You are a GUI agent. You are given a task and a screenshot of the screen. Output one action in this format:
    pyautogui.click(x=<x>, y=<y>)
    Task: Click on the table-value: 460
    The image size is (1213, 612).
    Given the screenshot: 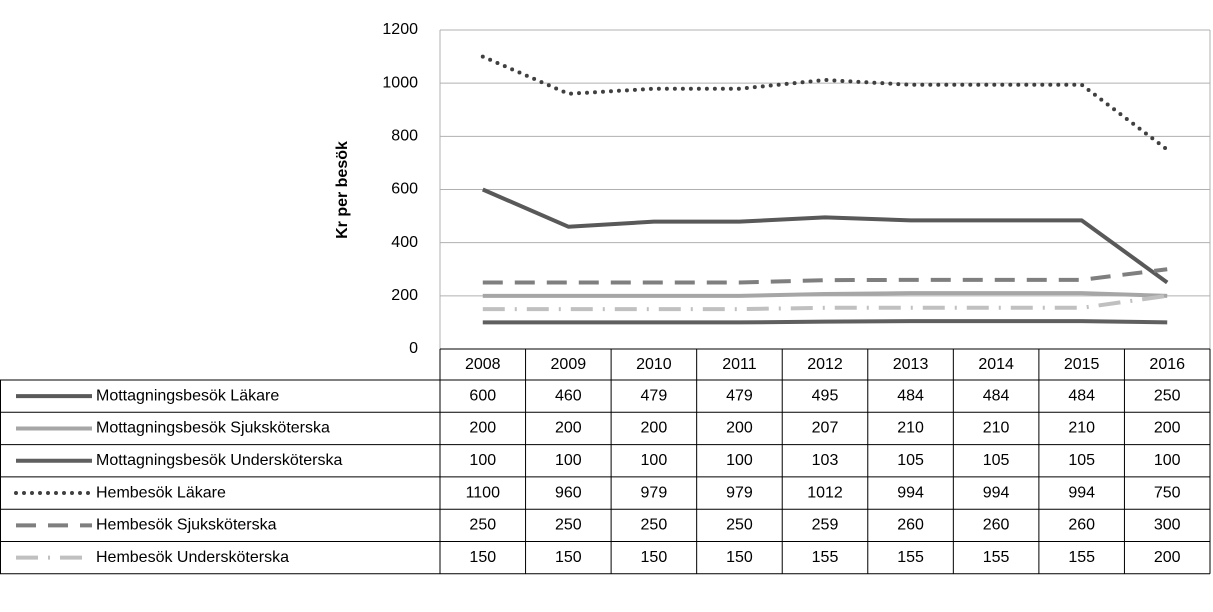 What is the action you would take?
    pyautogui.click(x=568, y=395)
    